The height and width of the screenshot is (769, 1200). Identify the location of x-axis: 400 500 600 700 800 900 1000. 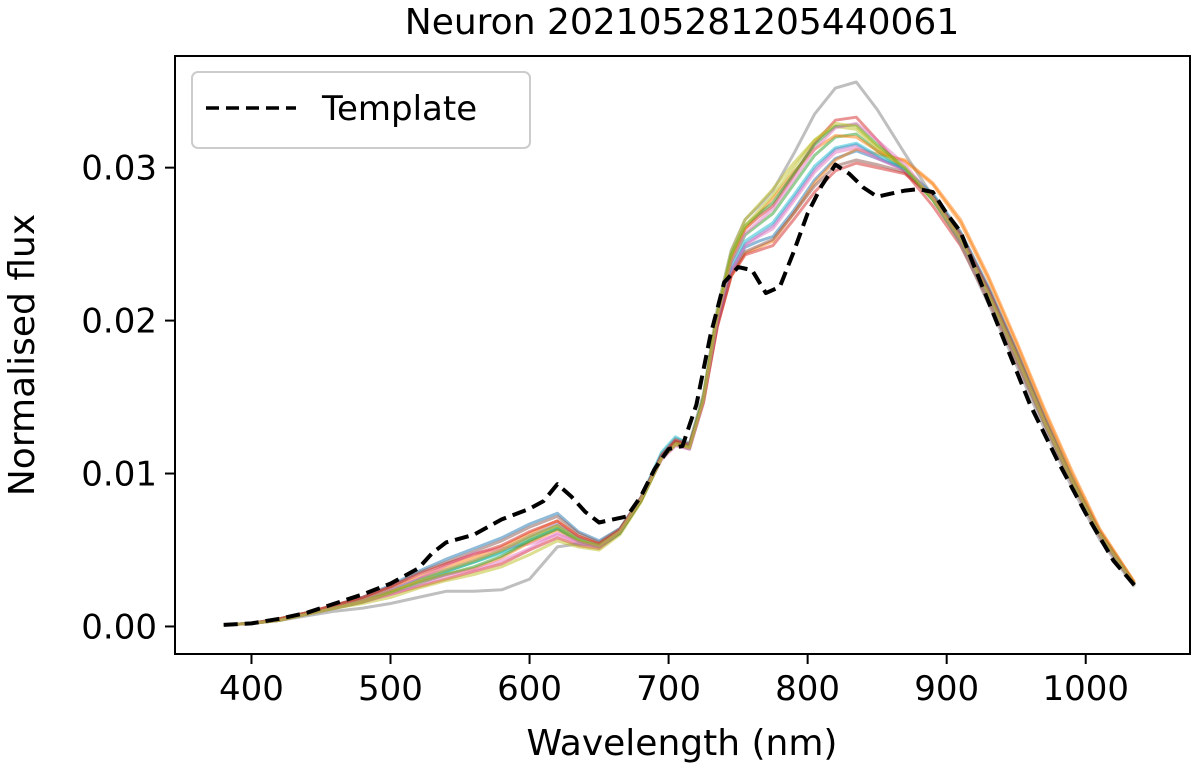
(674, 681).